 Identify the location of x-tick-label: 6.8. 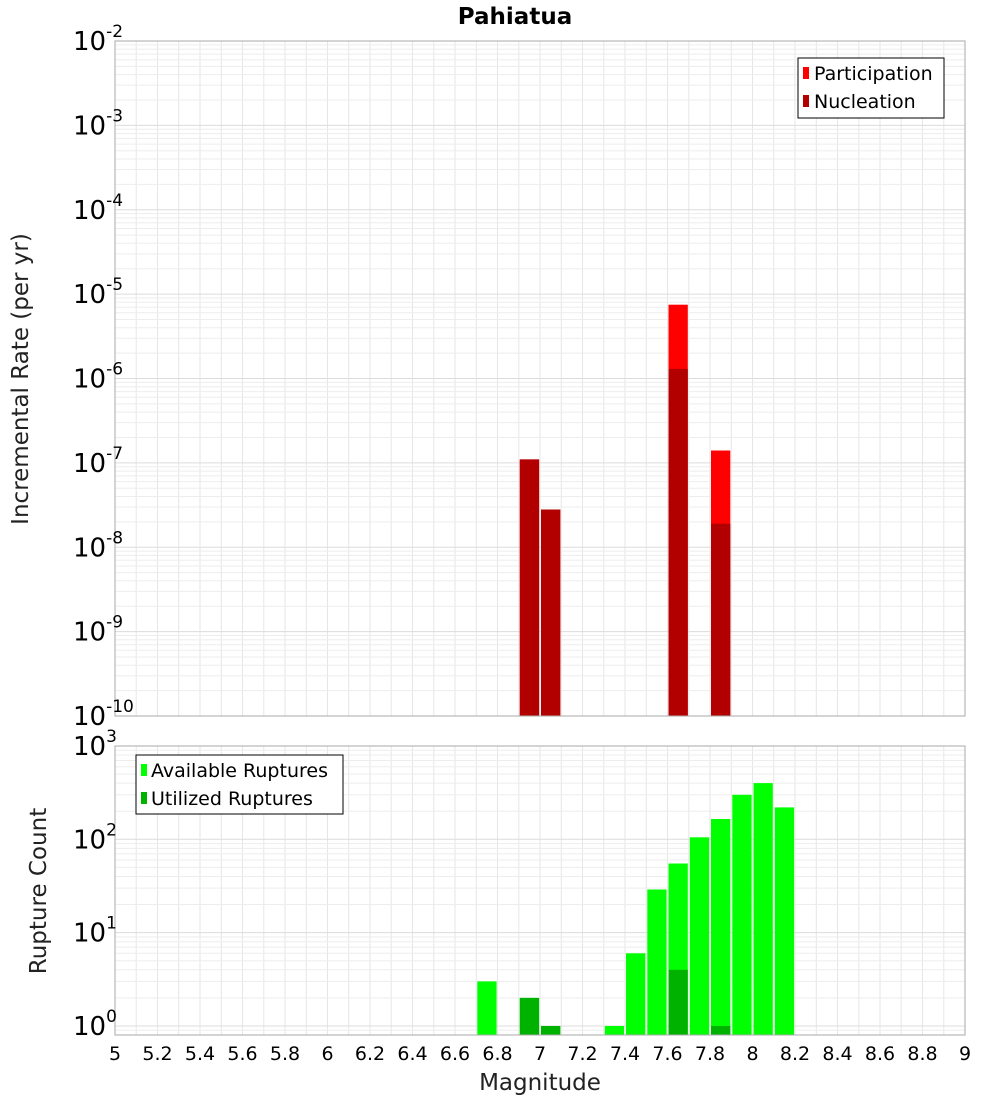
(497, 1054).